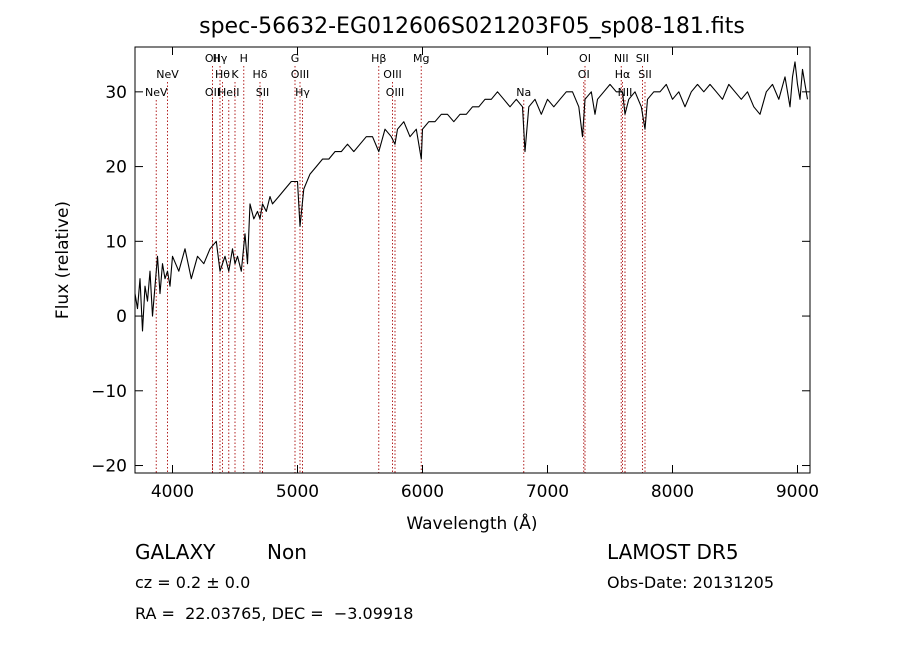  What do you see at coordinates (422, 492) in the screenshot?
I see `x-tick-label: 6000` at bounding box center [422, 492].